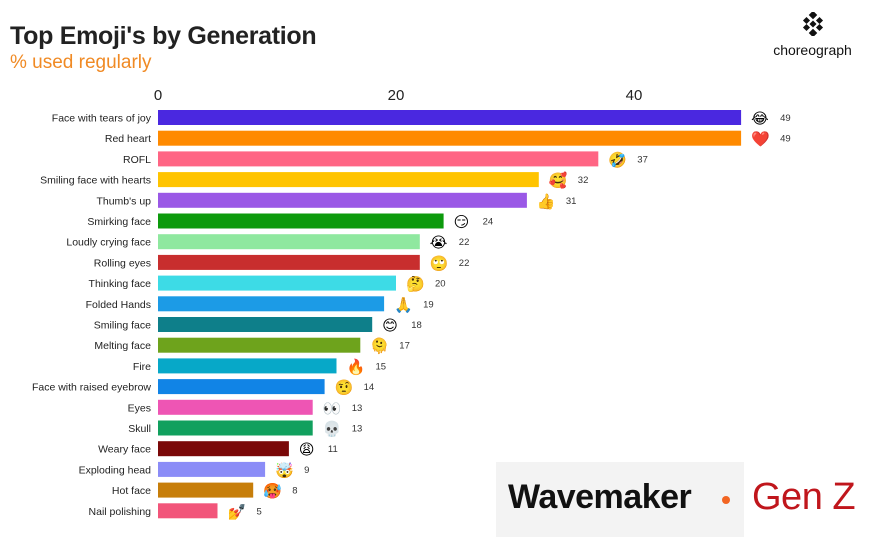 This screenshot has height=537, width=870. Describe the element at coordinates (617, 160) in the screenshot. I see `emoji-icon: 🤣` at that location.